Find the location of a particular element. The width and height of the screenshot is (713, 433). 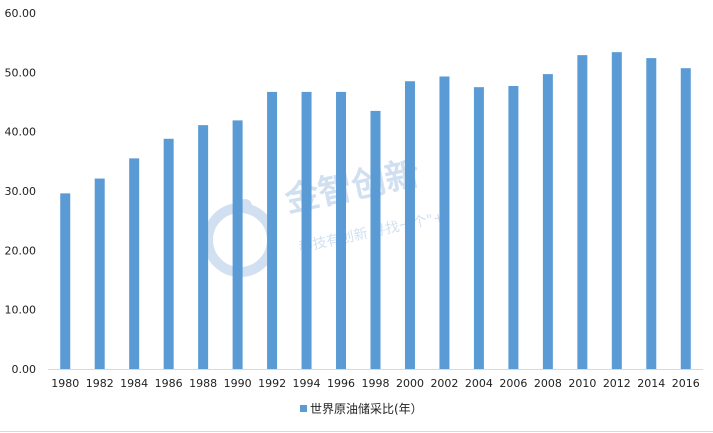

y-axis: 0.00 10.00 20.00 30.00 40.00 50.00 60.00 is located at coordinates (21, 191).